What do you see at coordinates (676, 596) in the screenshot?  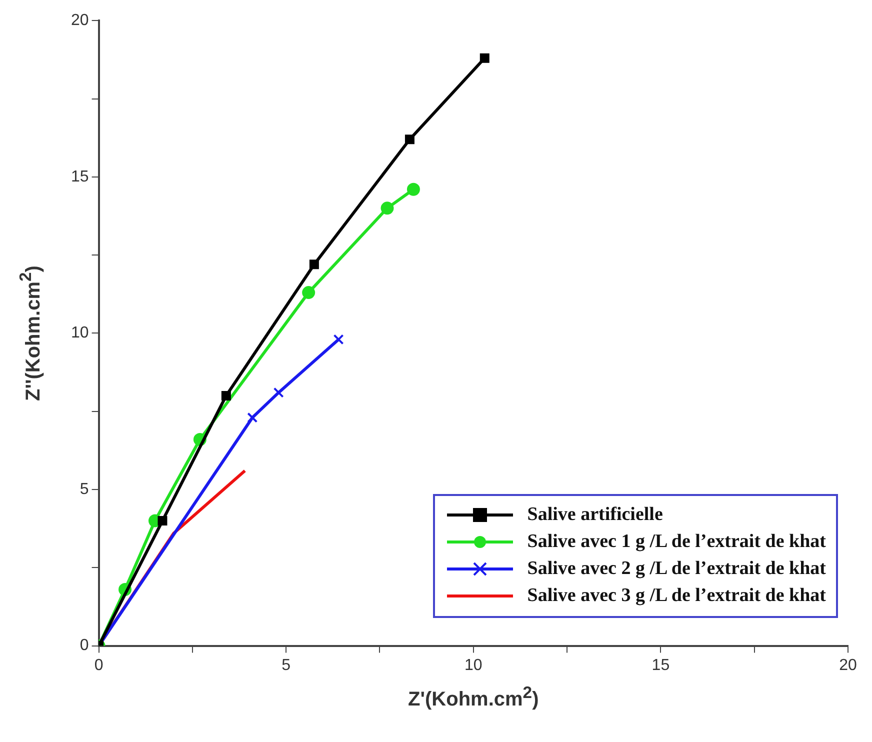 I see `legend-label: Salive avec 3 g /L de l’extrait de khat` at bounding box center [676, 596].